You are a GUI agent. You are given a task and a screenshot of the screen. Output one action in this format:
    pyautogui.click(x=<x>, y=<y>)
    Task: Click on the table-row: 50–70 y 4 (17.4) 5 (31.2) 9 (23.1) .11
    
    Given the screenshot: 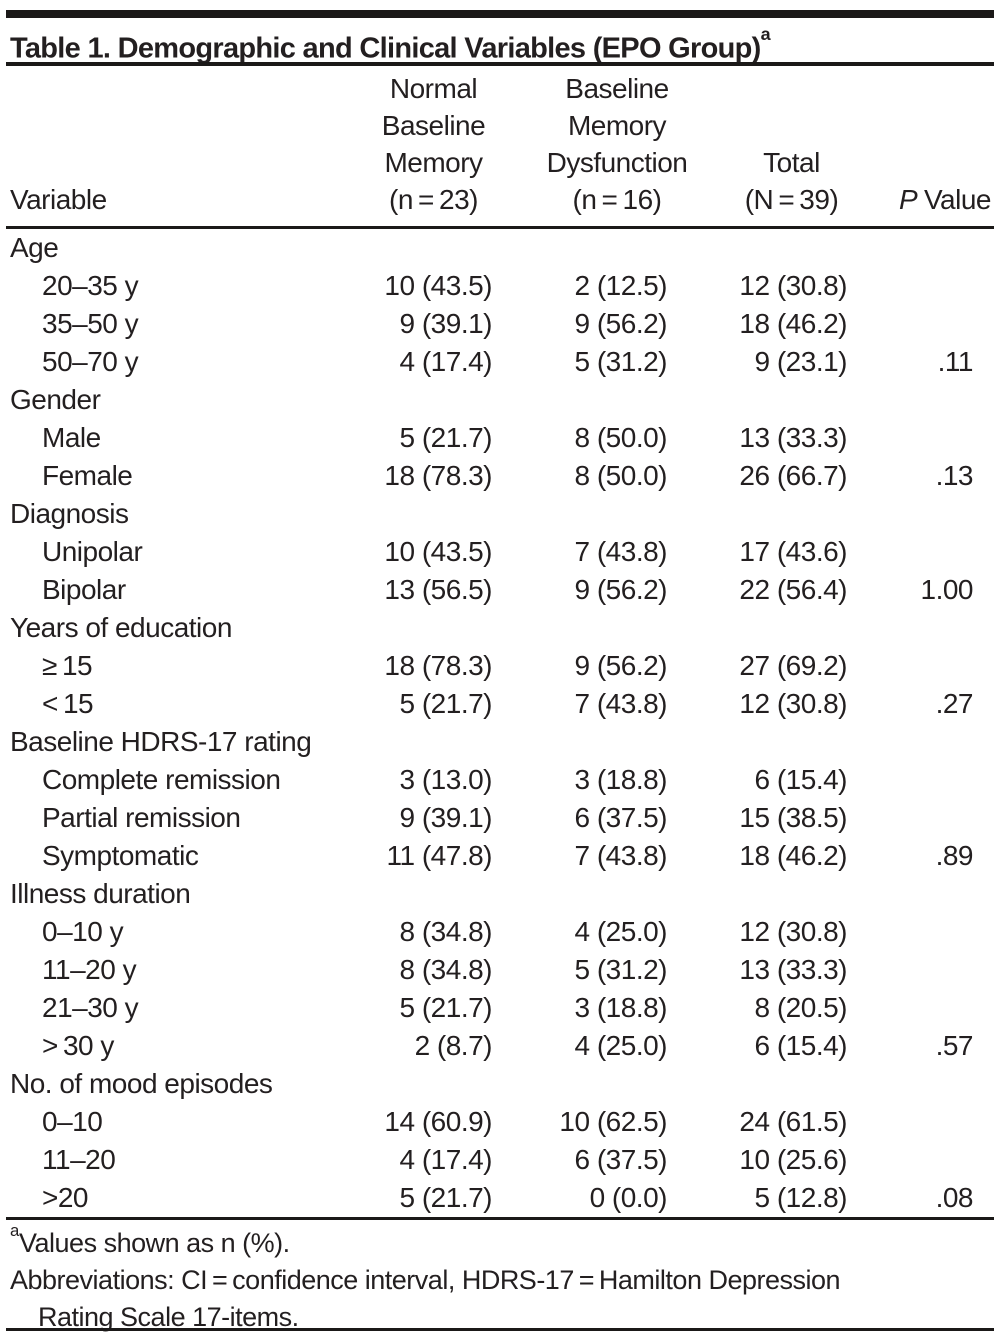 What is the action you would take?
    pyautogui.click(x=500, y=362)
    